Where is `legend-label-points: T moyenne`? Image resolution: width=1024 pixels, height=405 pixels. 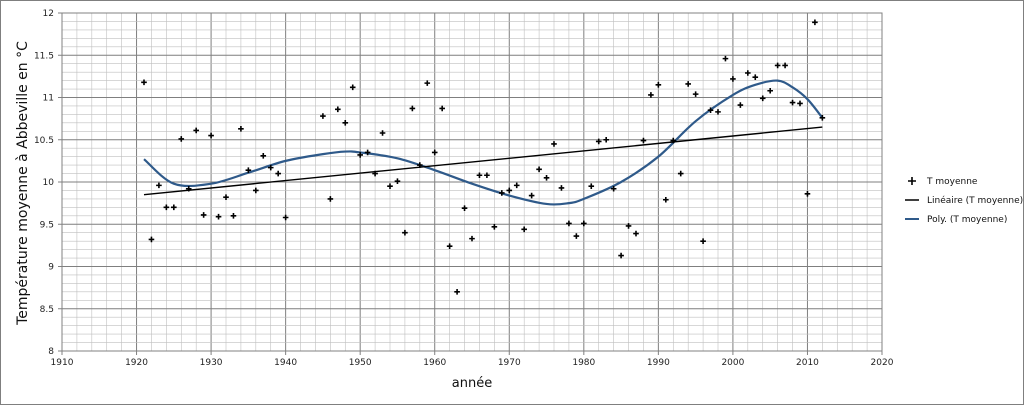
legend-label-points: T moyenne is located at coordinates (952, 182).